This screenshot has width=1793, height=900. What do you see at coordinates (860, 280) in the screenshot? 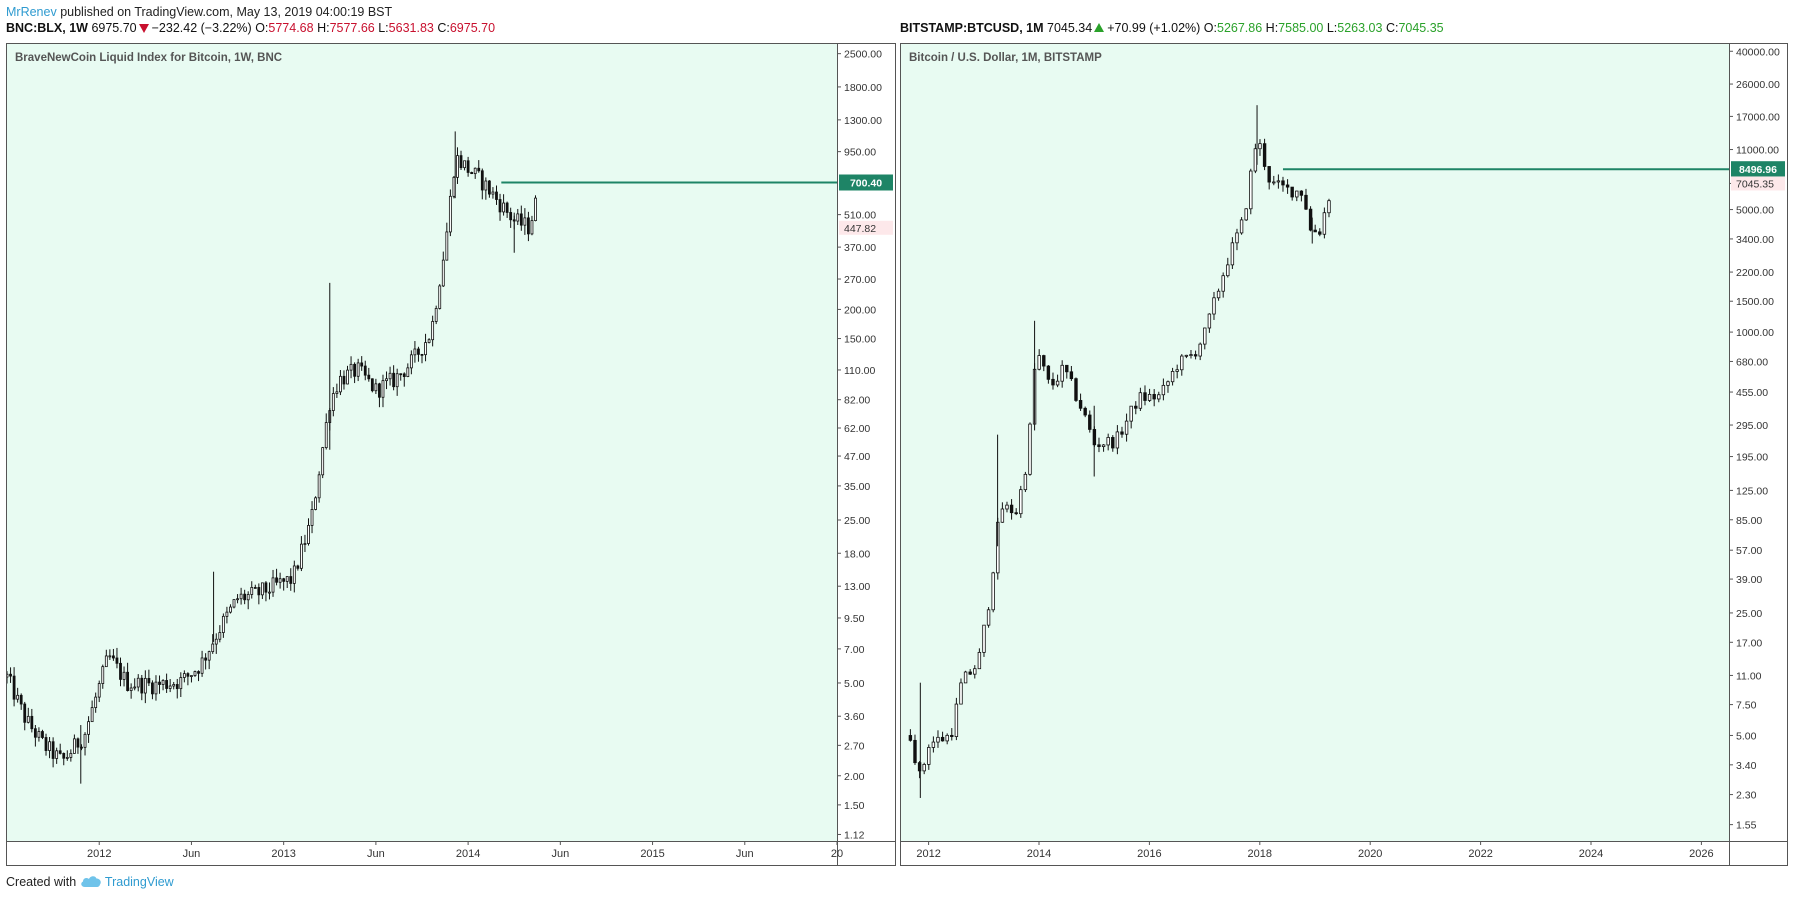
I see `y-tick-label: 270.00` at bounding box center [860, 280].